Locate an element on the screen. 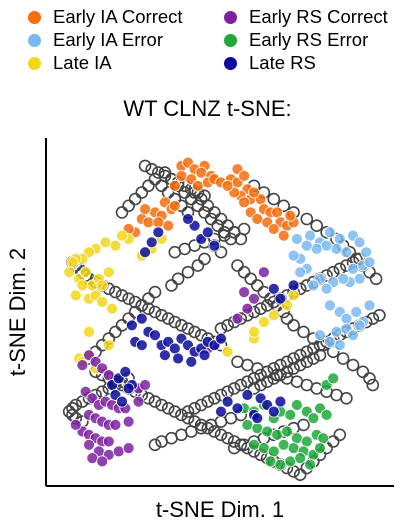 This screenshot has height=532, width=415. x-axis-label: t-SNE Dim. 1 is located at coordinates (220, 509).